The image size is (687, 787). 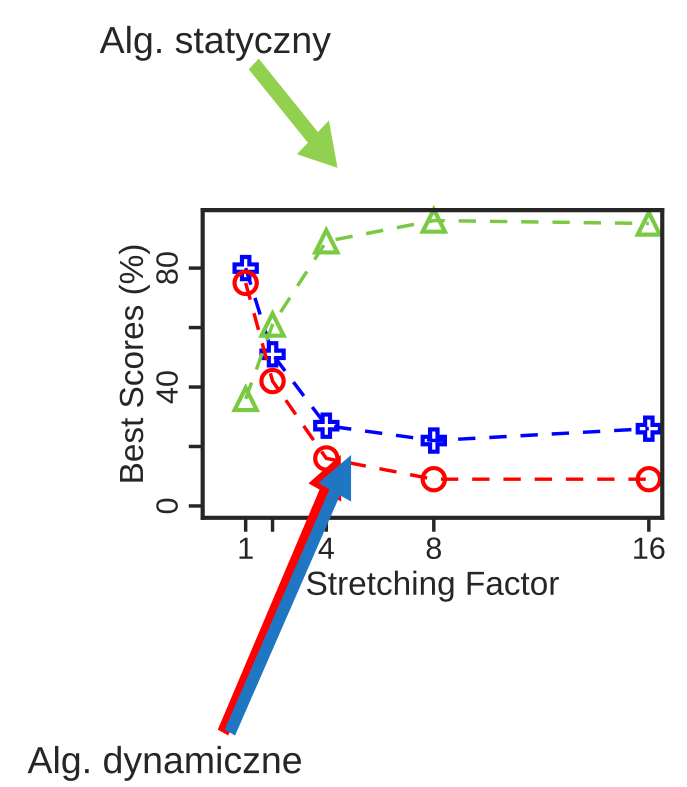 What do you see at coordinates (326, 548) in the screenshot?
I see `x-tick-label: 4` at bounding box center [326, 548].